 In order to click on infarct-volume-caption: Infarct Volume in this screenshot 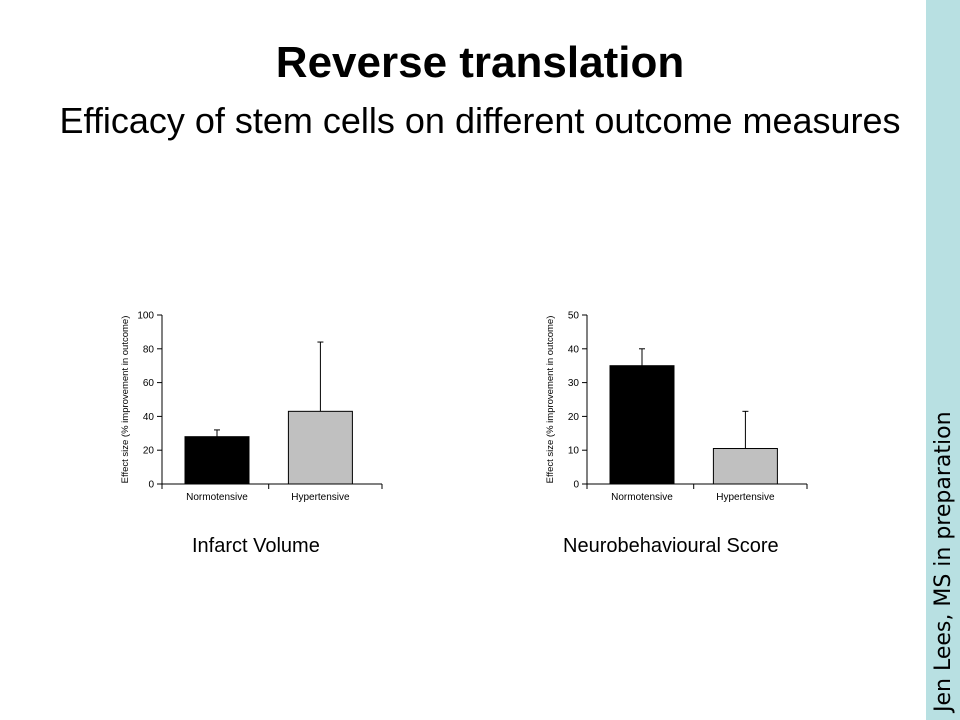, I will do `click(256, 546)`.